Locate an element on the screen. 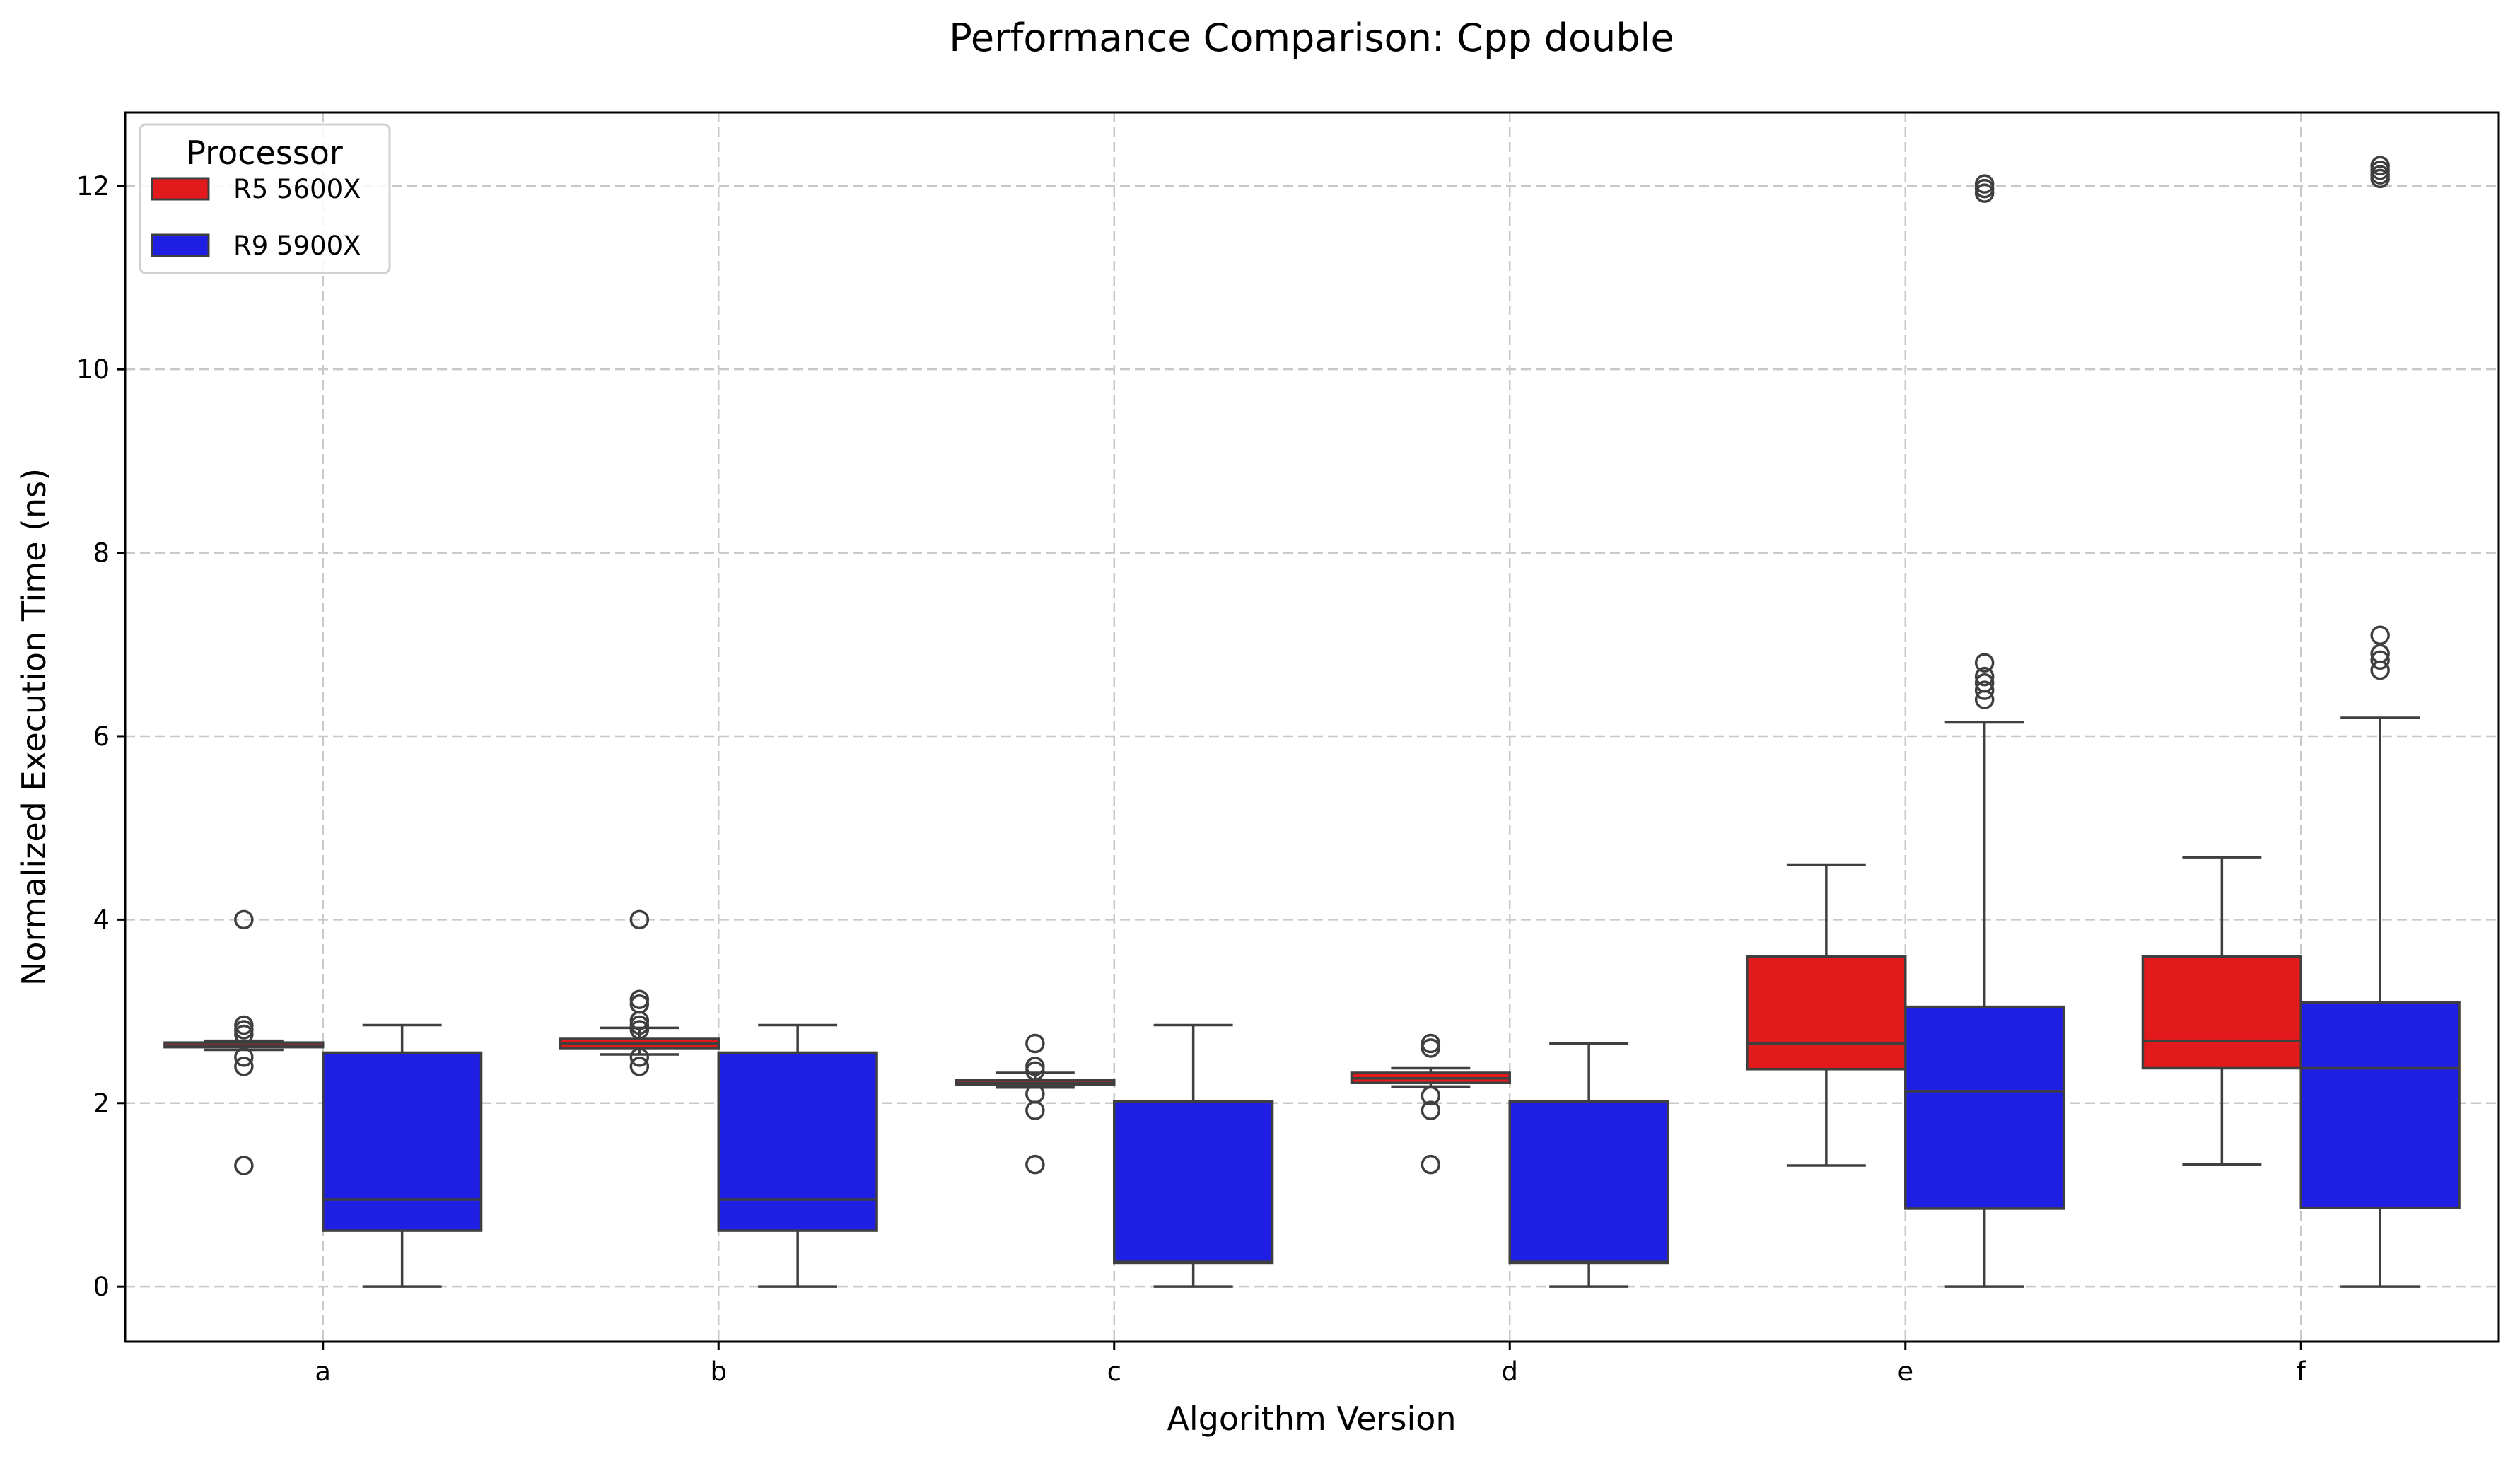 This screenshot has height=1459, width=2520. x-tick-label: b is located at coordinates (720, 1371).